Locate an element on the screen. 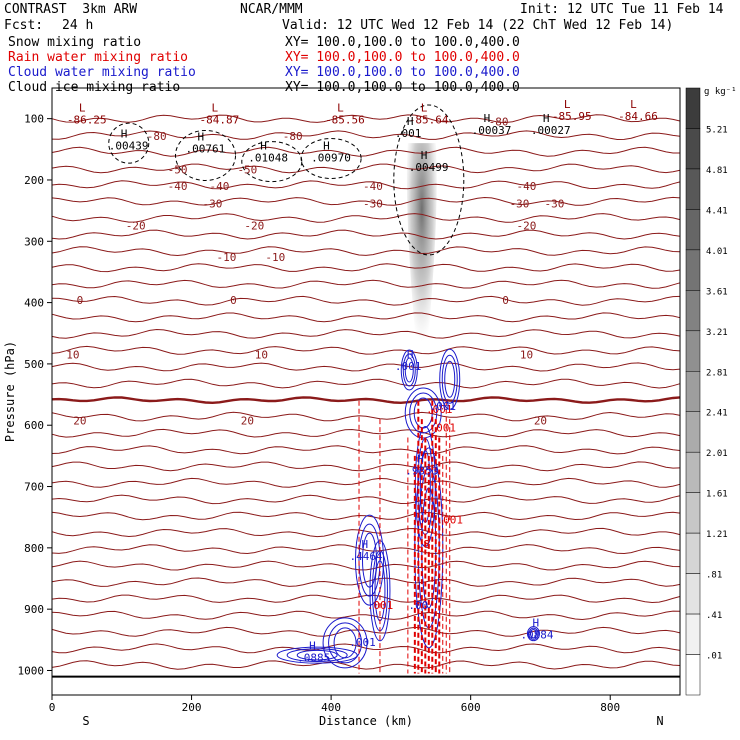 The image size is (740, 740). isotherm-label: -50 is located at coordinates (247, 170).